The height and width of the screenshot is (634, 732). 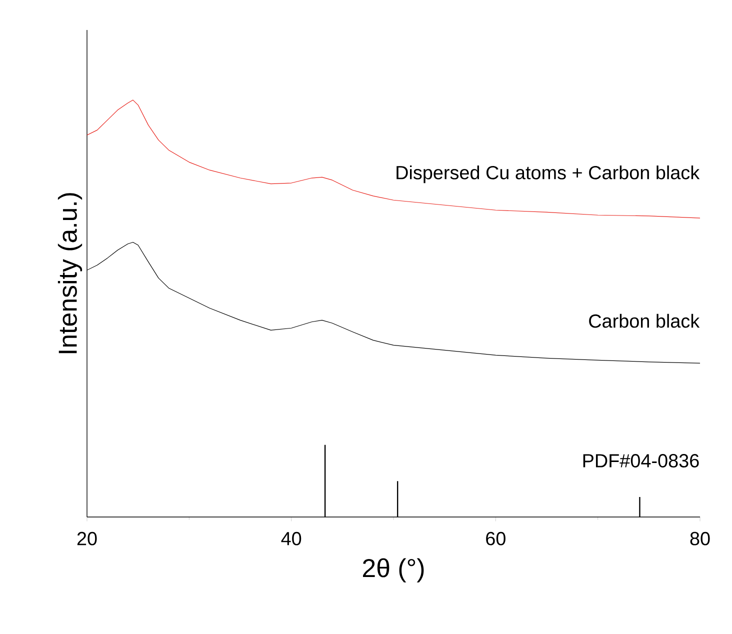 What do you see at coordinates (641, 461) in the screenshot?
I see `series-label: PDF#04-0836` at bounding box center [641, 461].